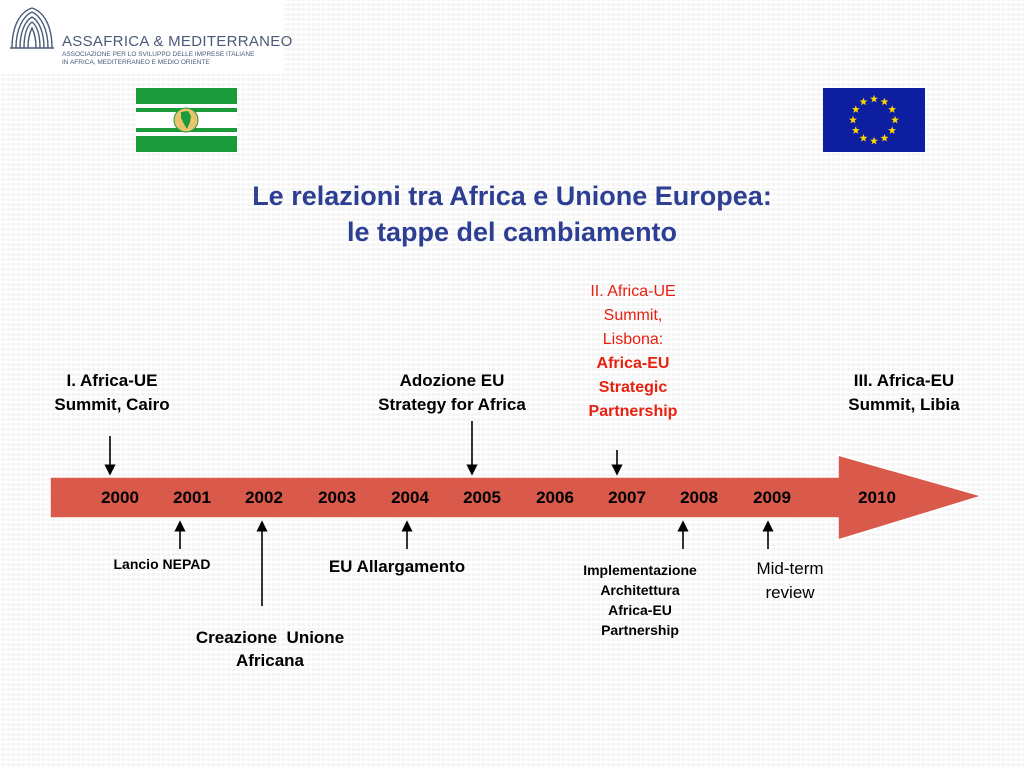 This screenshot has width=1024, height=768. I want to click on event-line: Mid-term, so click(790, 568).